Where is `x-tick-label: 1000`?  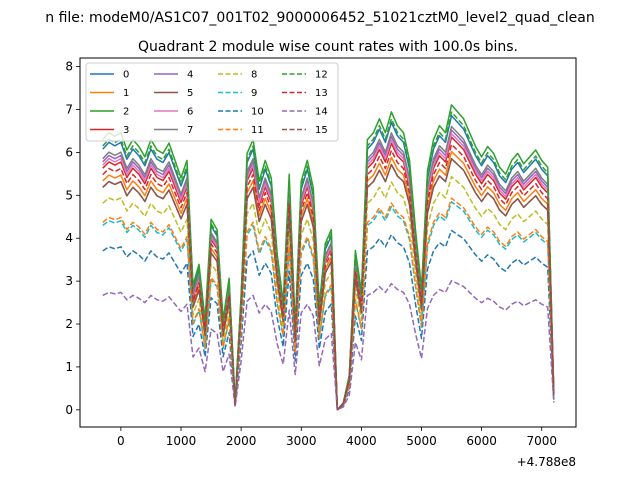 x-tick-label: 1000 is located at coordinates (181, 441).